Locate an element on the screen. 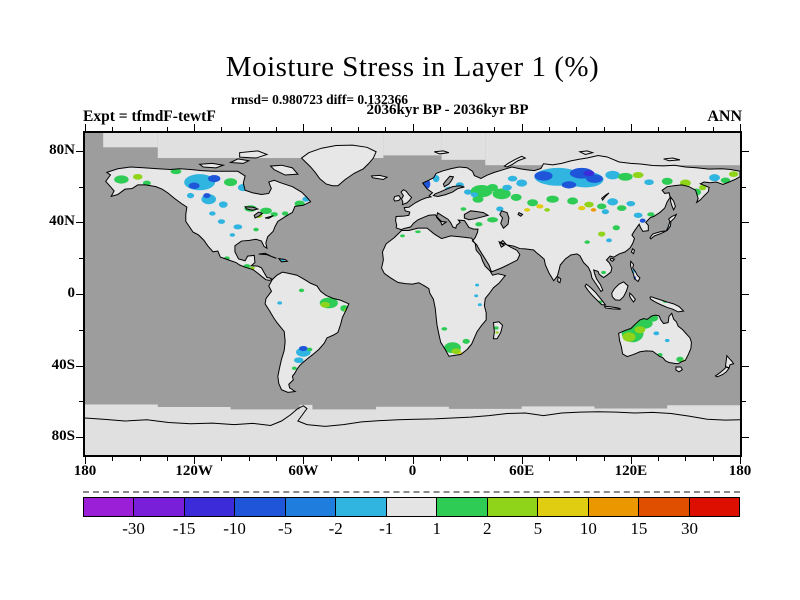 The width and height of the screenshot is (800, 600). lat-tick-label: 40N is located at coordinates (62, 221).